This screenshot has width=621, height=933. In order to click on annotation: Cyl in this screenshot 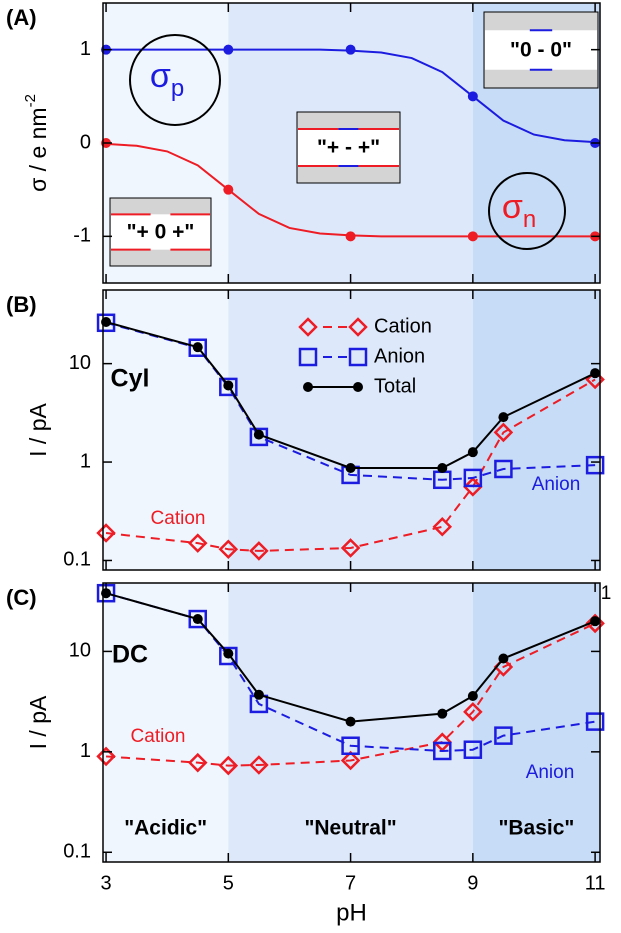, I will do `click(130, 379)`.